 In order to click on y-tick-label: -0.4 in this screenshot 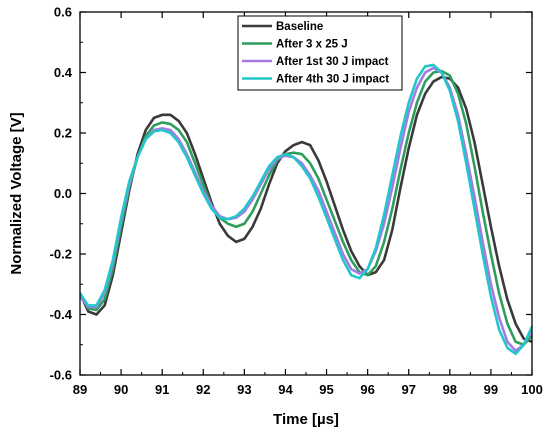, I will do `click(61, 314)`.